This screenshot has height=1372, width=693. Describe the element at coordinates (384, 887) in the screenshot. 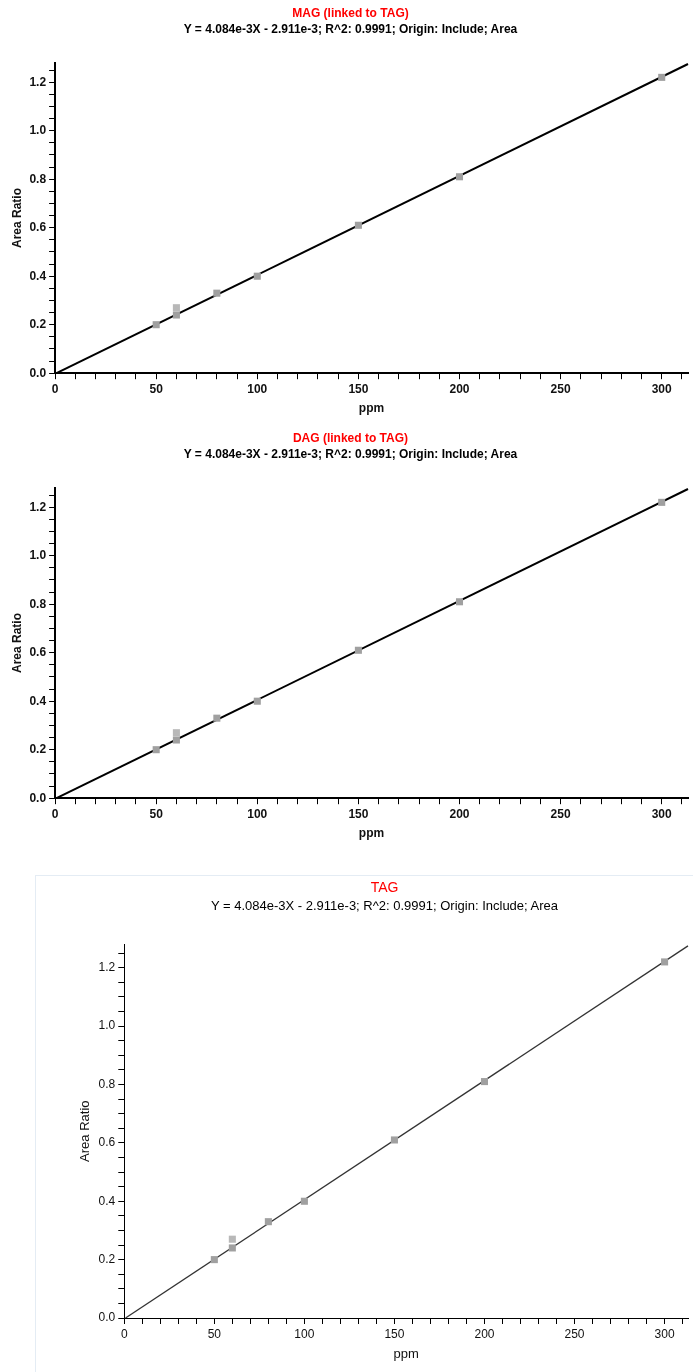

I see `chart-title: TAG` at that location.